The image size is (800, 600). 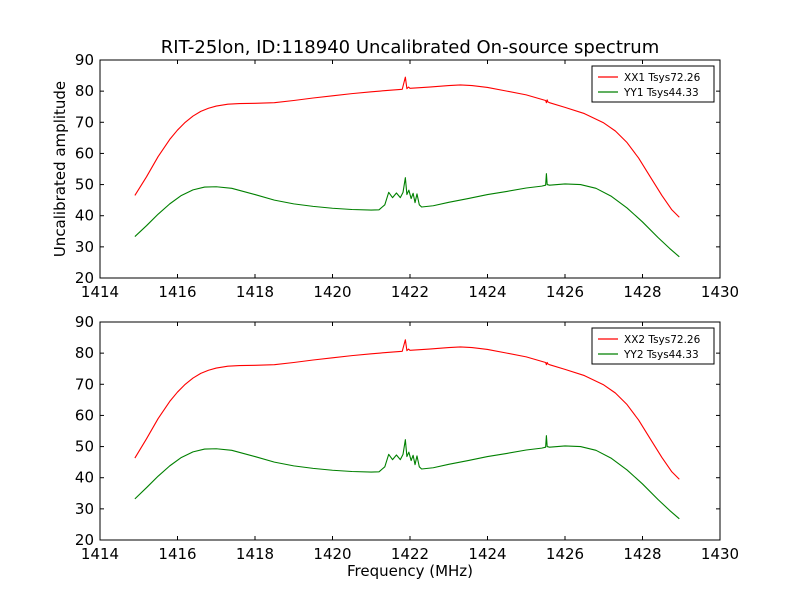 What do you see at coordinates (410, 571) in the screenshot?
I see `x-axis-label: Frequency (MHz)` at bounding box center [410, 571].